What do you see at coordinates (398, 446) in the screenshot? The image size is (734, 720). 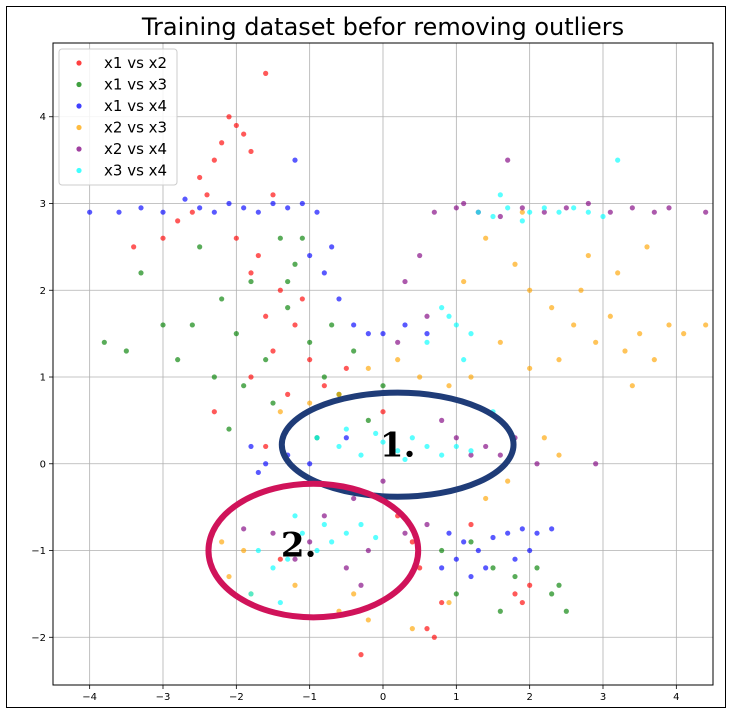 I see `annotation-label-1: 1.` at bounding box center [398, 446].